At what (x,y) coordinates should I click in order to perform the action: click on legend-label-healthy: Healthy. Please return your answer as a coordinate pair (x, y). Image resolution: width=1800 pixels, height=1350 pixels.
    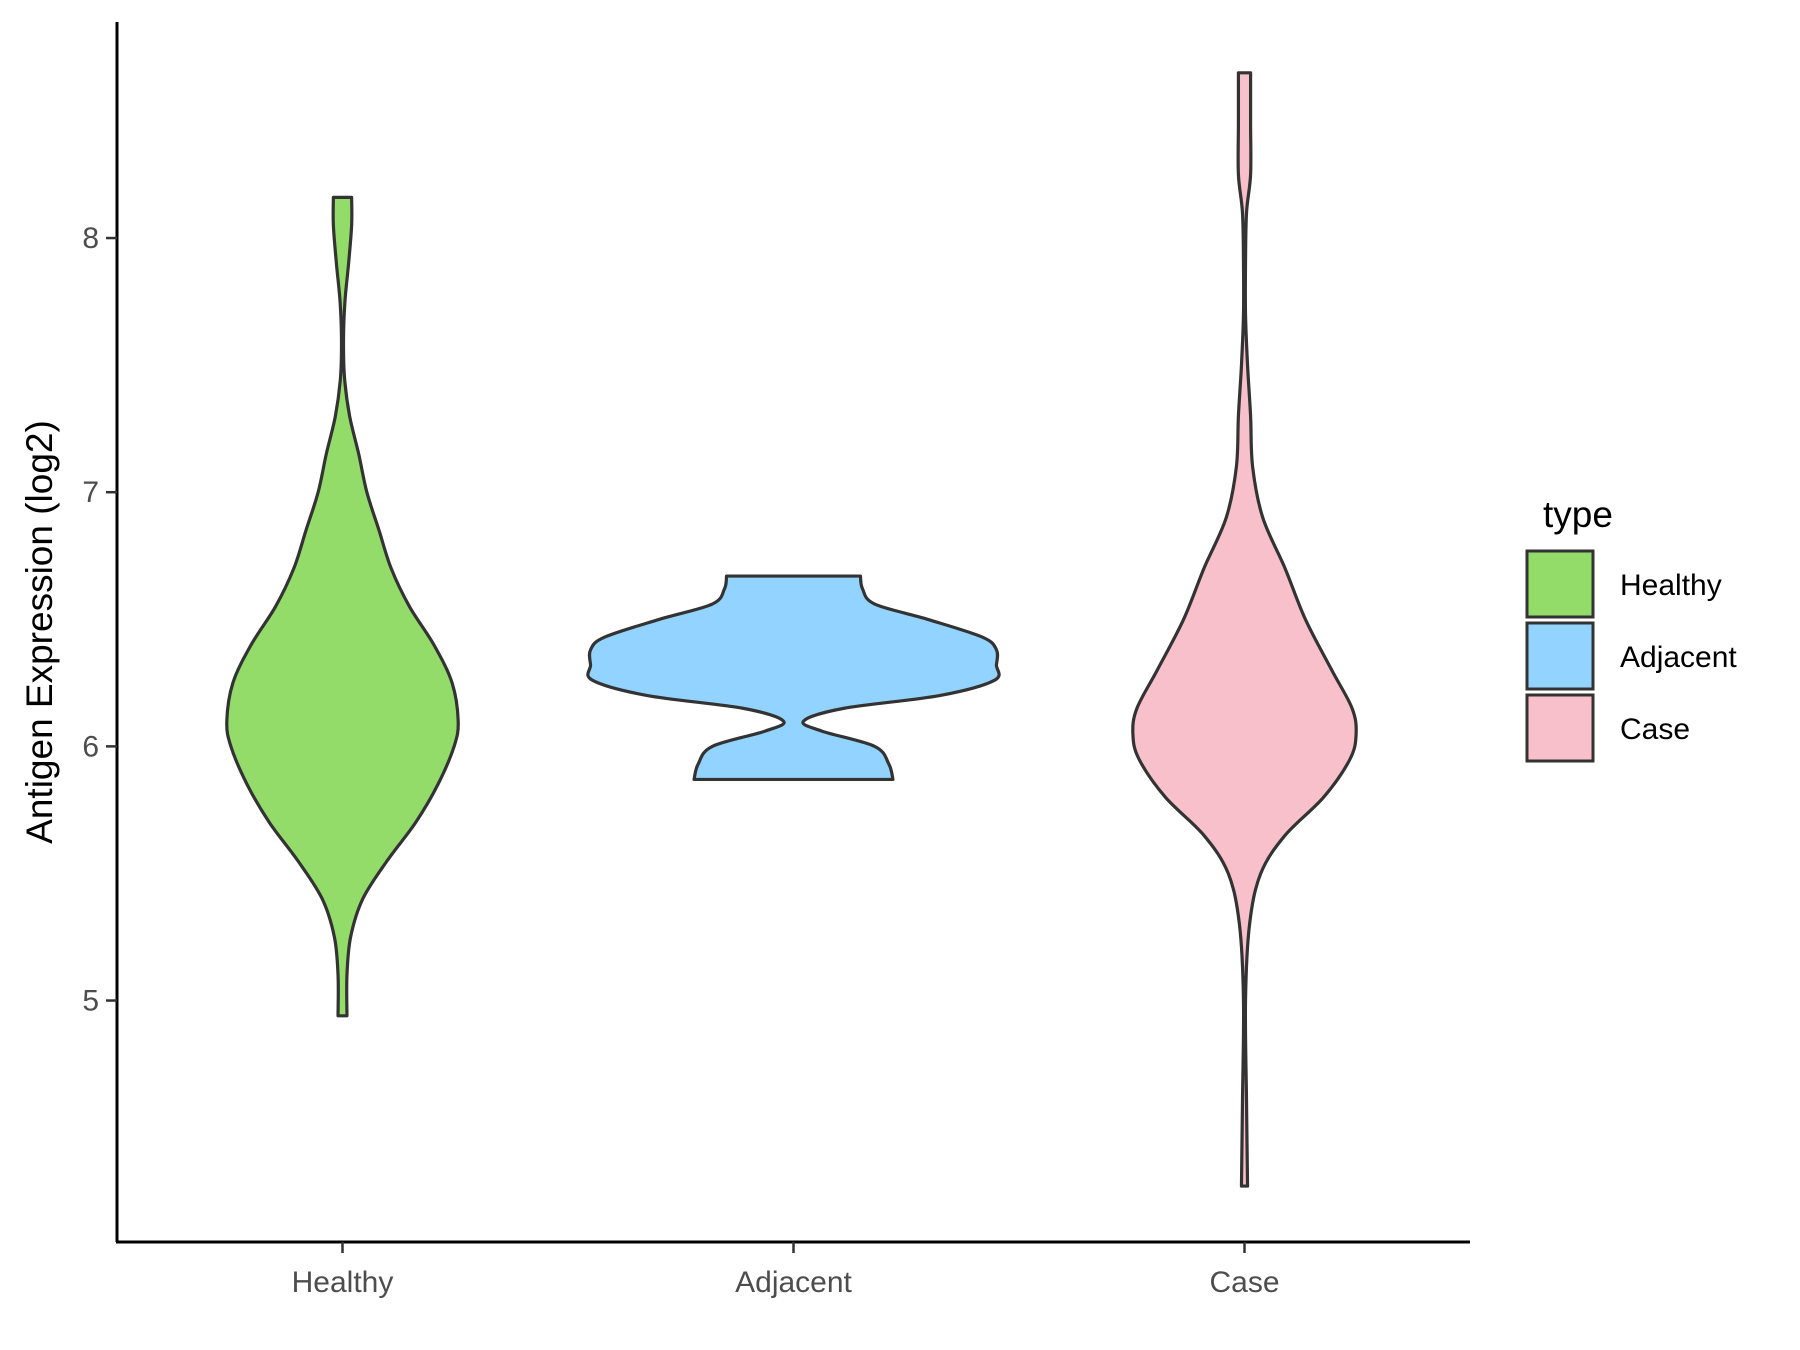
    Looking at the image, I should click on (1671, 585).